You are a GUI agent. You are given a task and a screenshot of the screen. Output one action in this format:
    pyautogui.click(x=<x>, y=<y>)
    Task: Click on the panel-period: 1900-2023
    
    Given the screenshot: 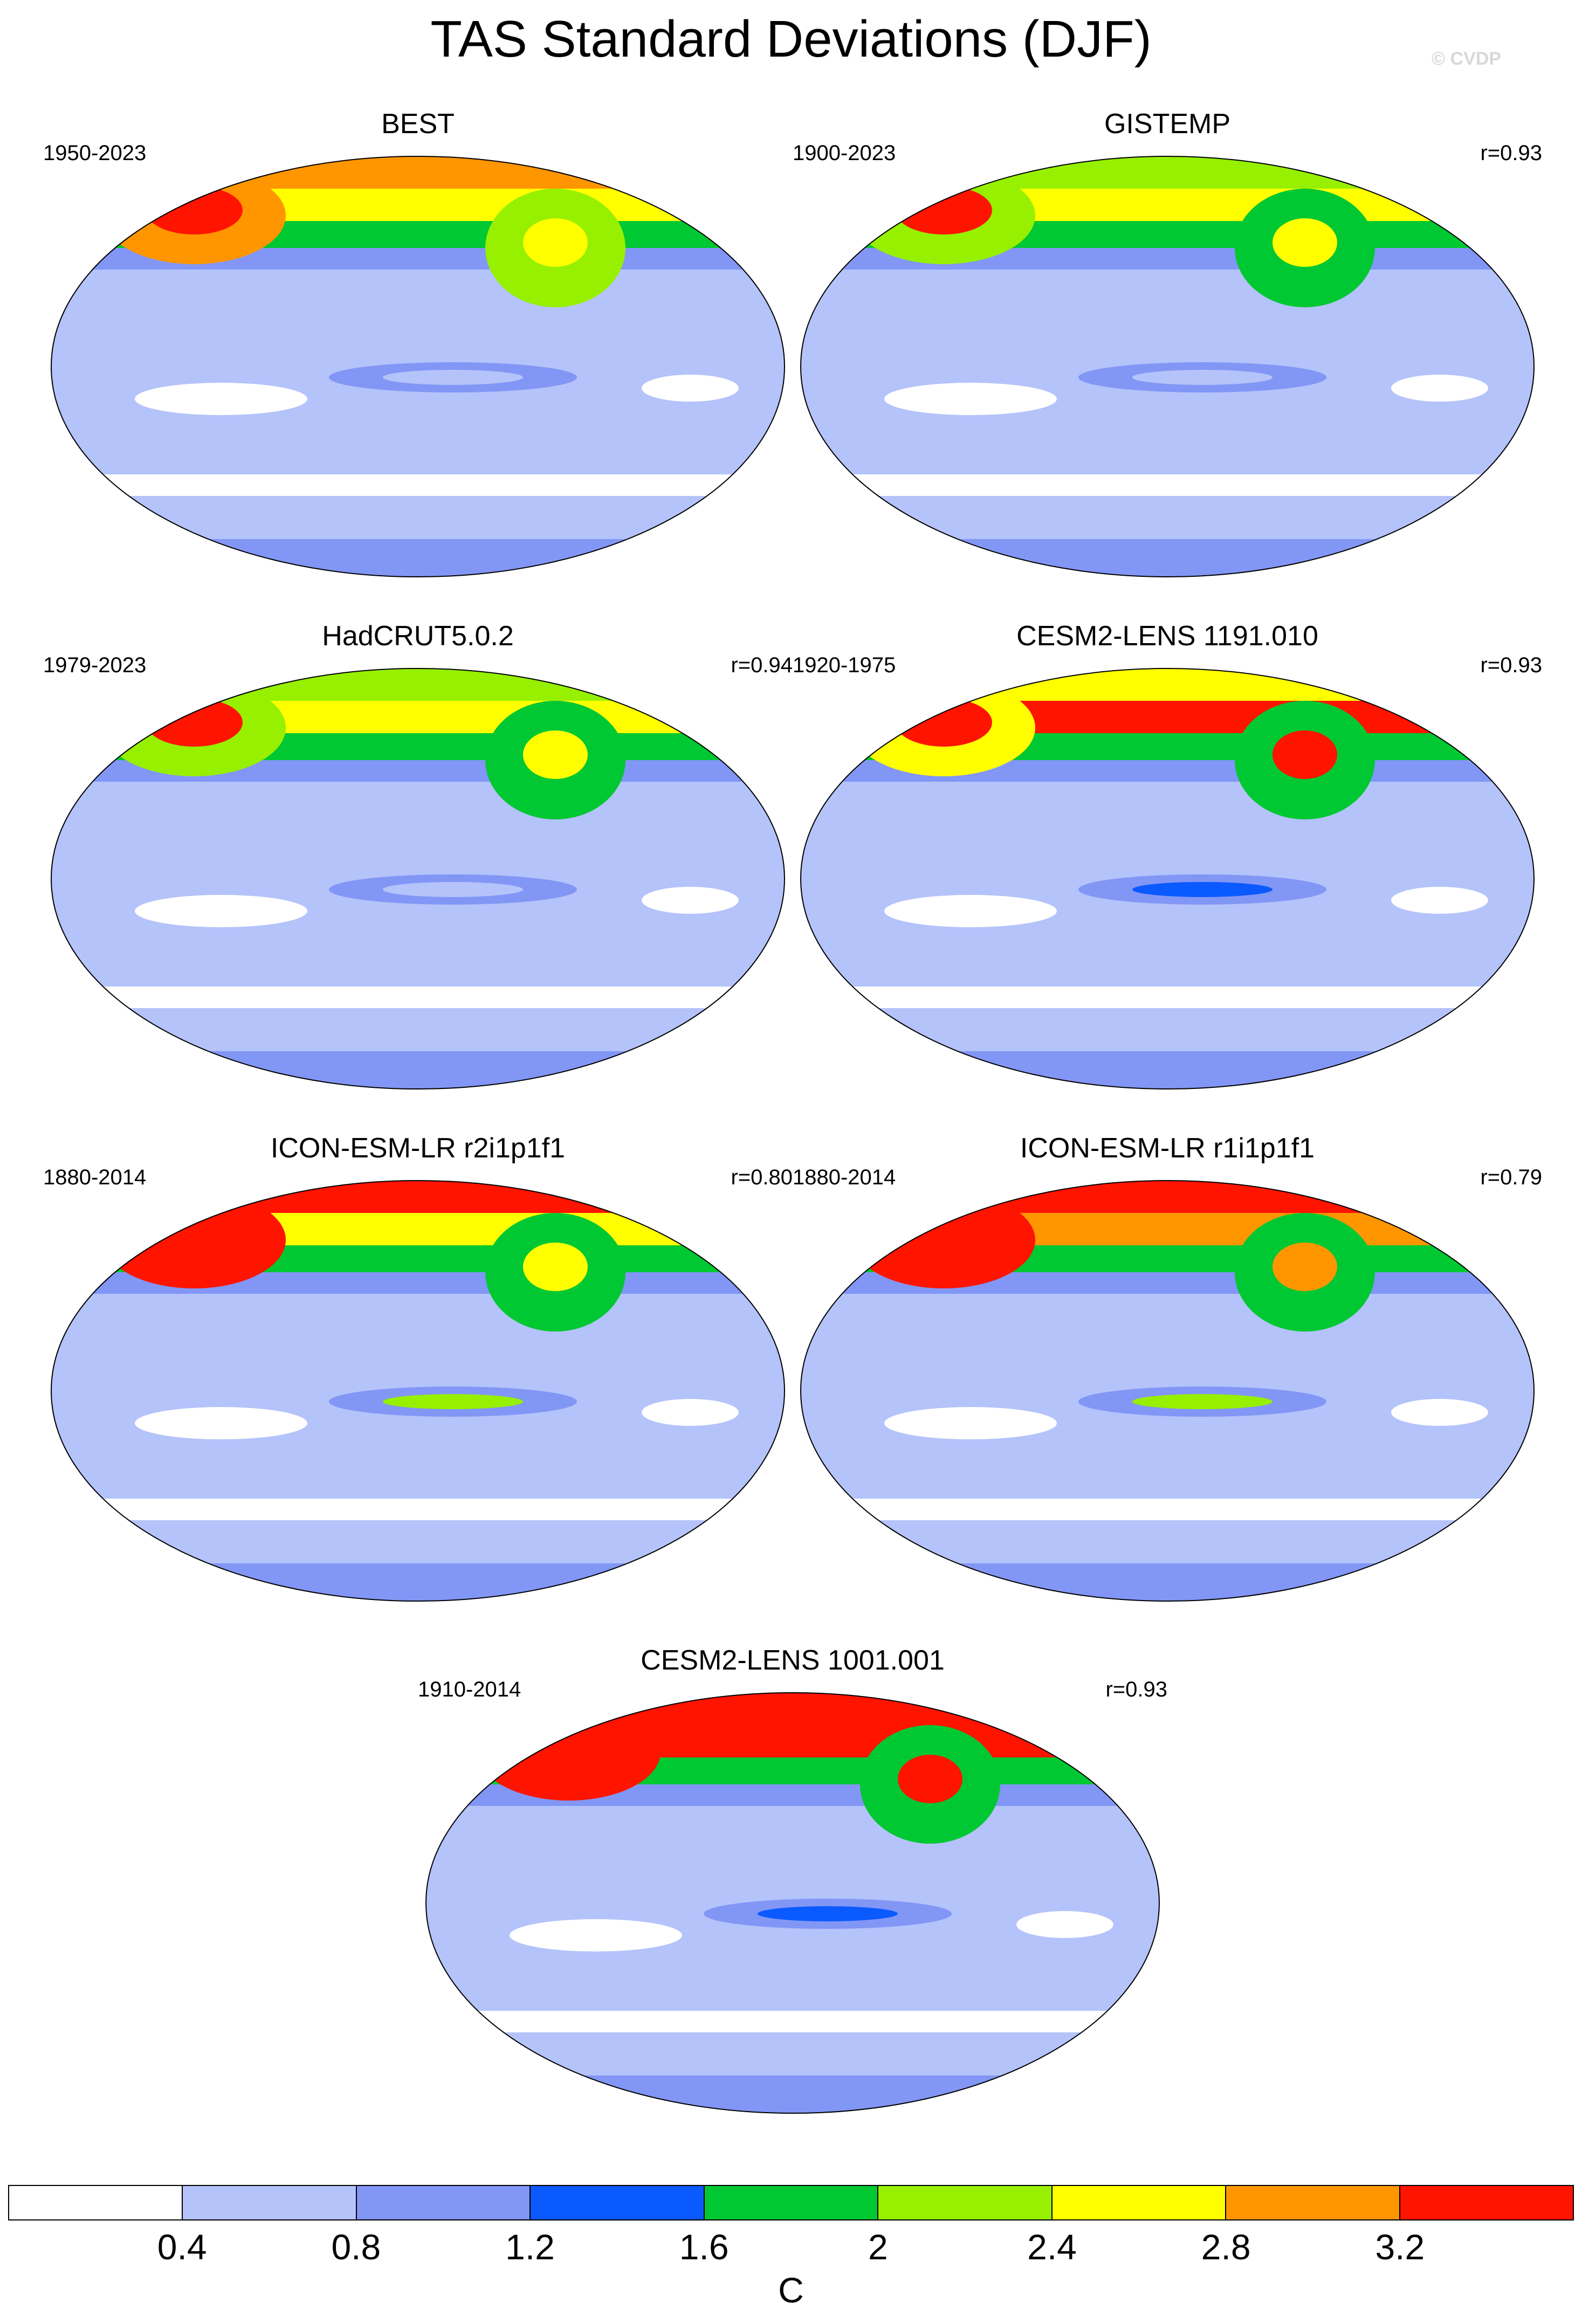 What is the action you would take?
    pyautogui.click(x=844, y=153)
    